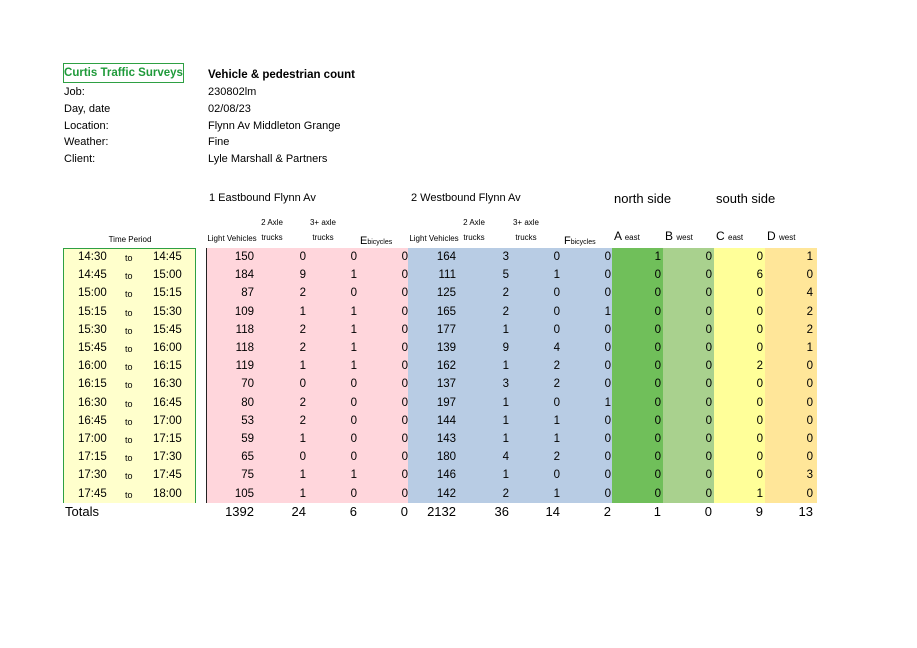 Image resolution: width=917 pixels, height=648 pixels. What do you see at coordinates (353, 511) in the screenshot?
I see `total-eastbound-3axle: 6` at bounding box center [353, 511].